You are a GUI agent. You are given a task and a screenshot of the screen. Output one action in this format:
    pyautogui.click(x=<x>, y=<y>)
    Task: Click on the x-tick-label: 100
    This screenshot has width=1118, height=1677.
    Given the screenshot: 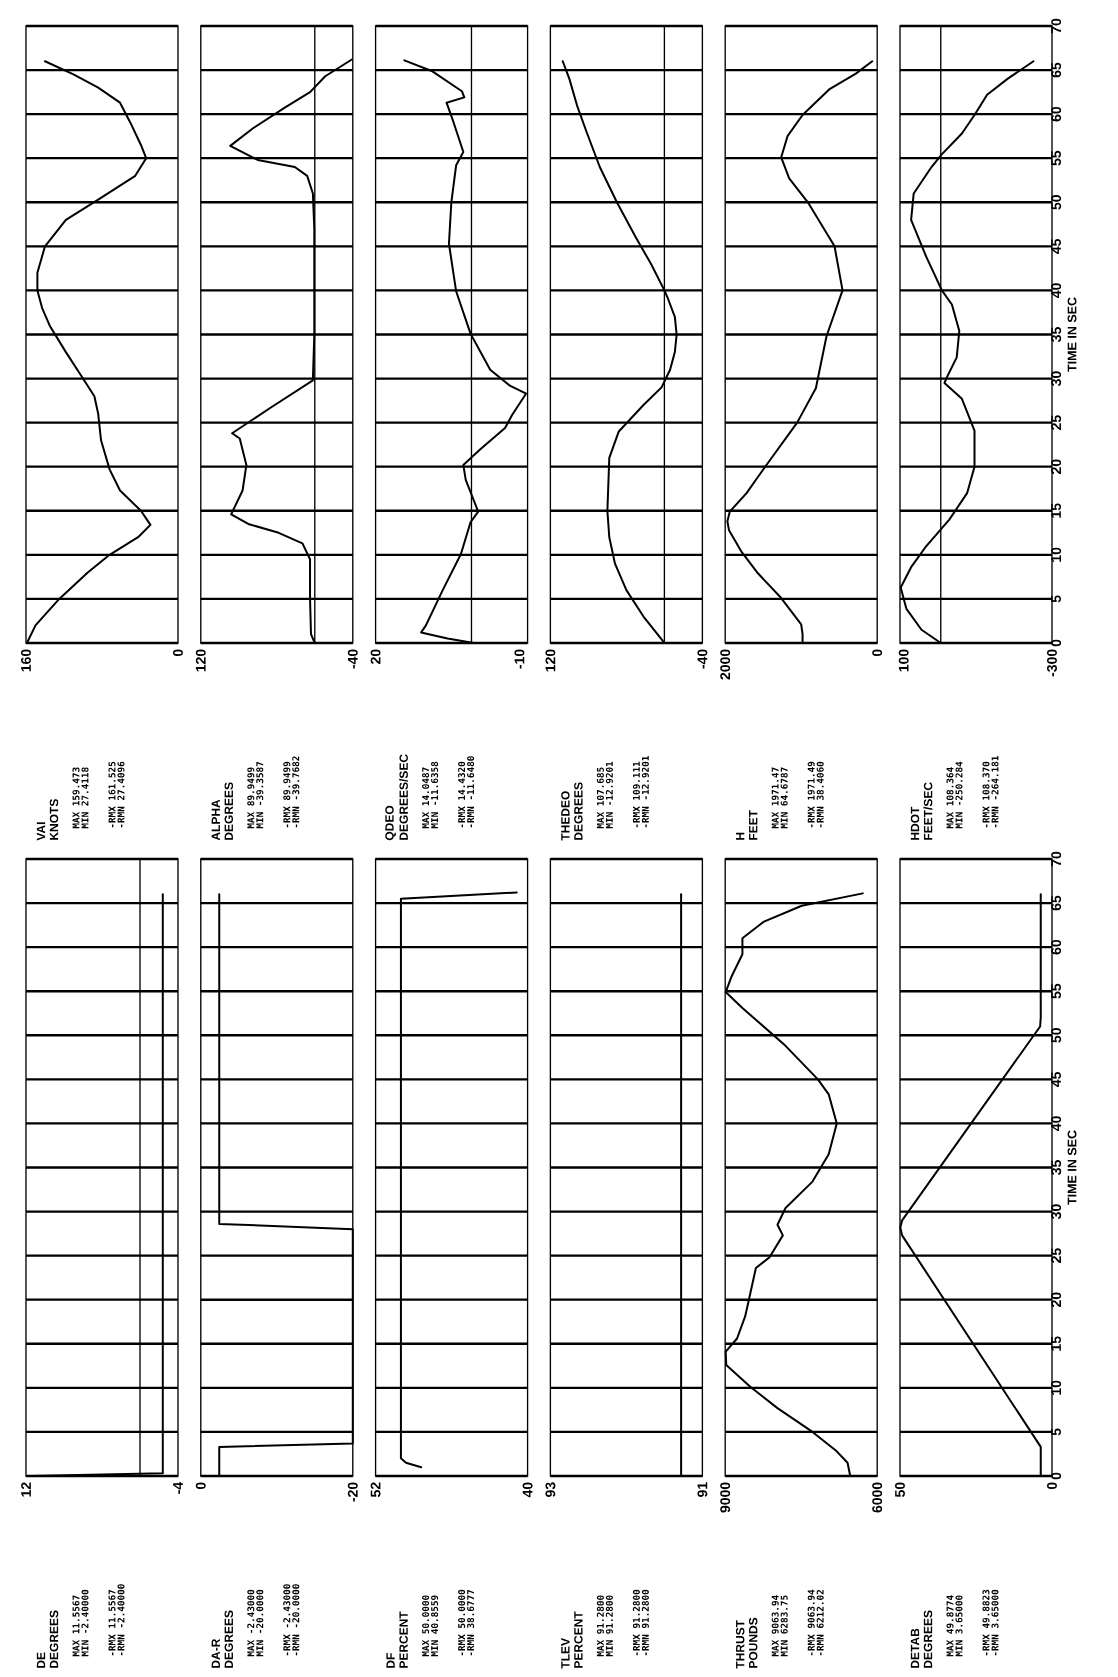 What is the action you would take?
    pyautogui.click(x=903, y=660)
    